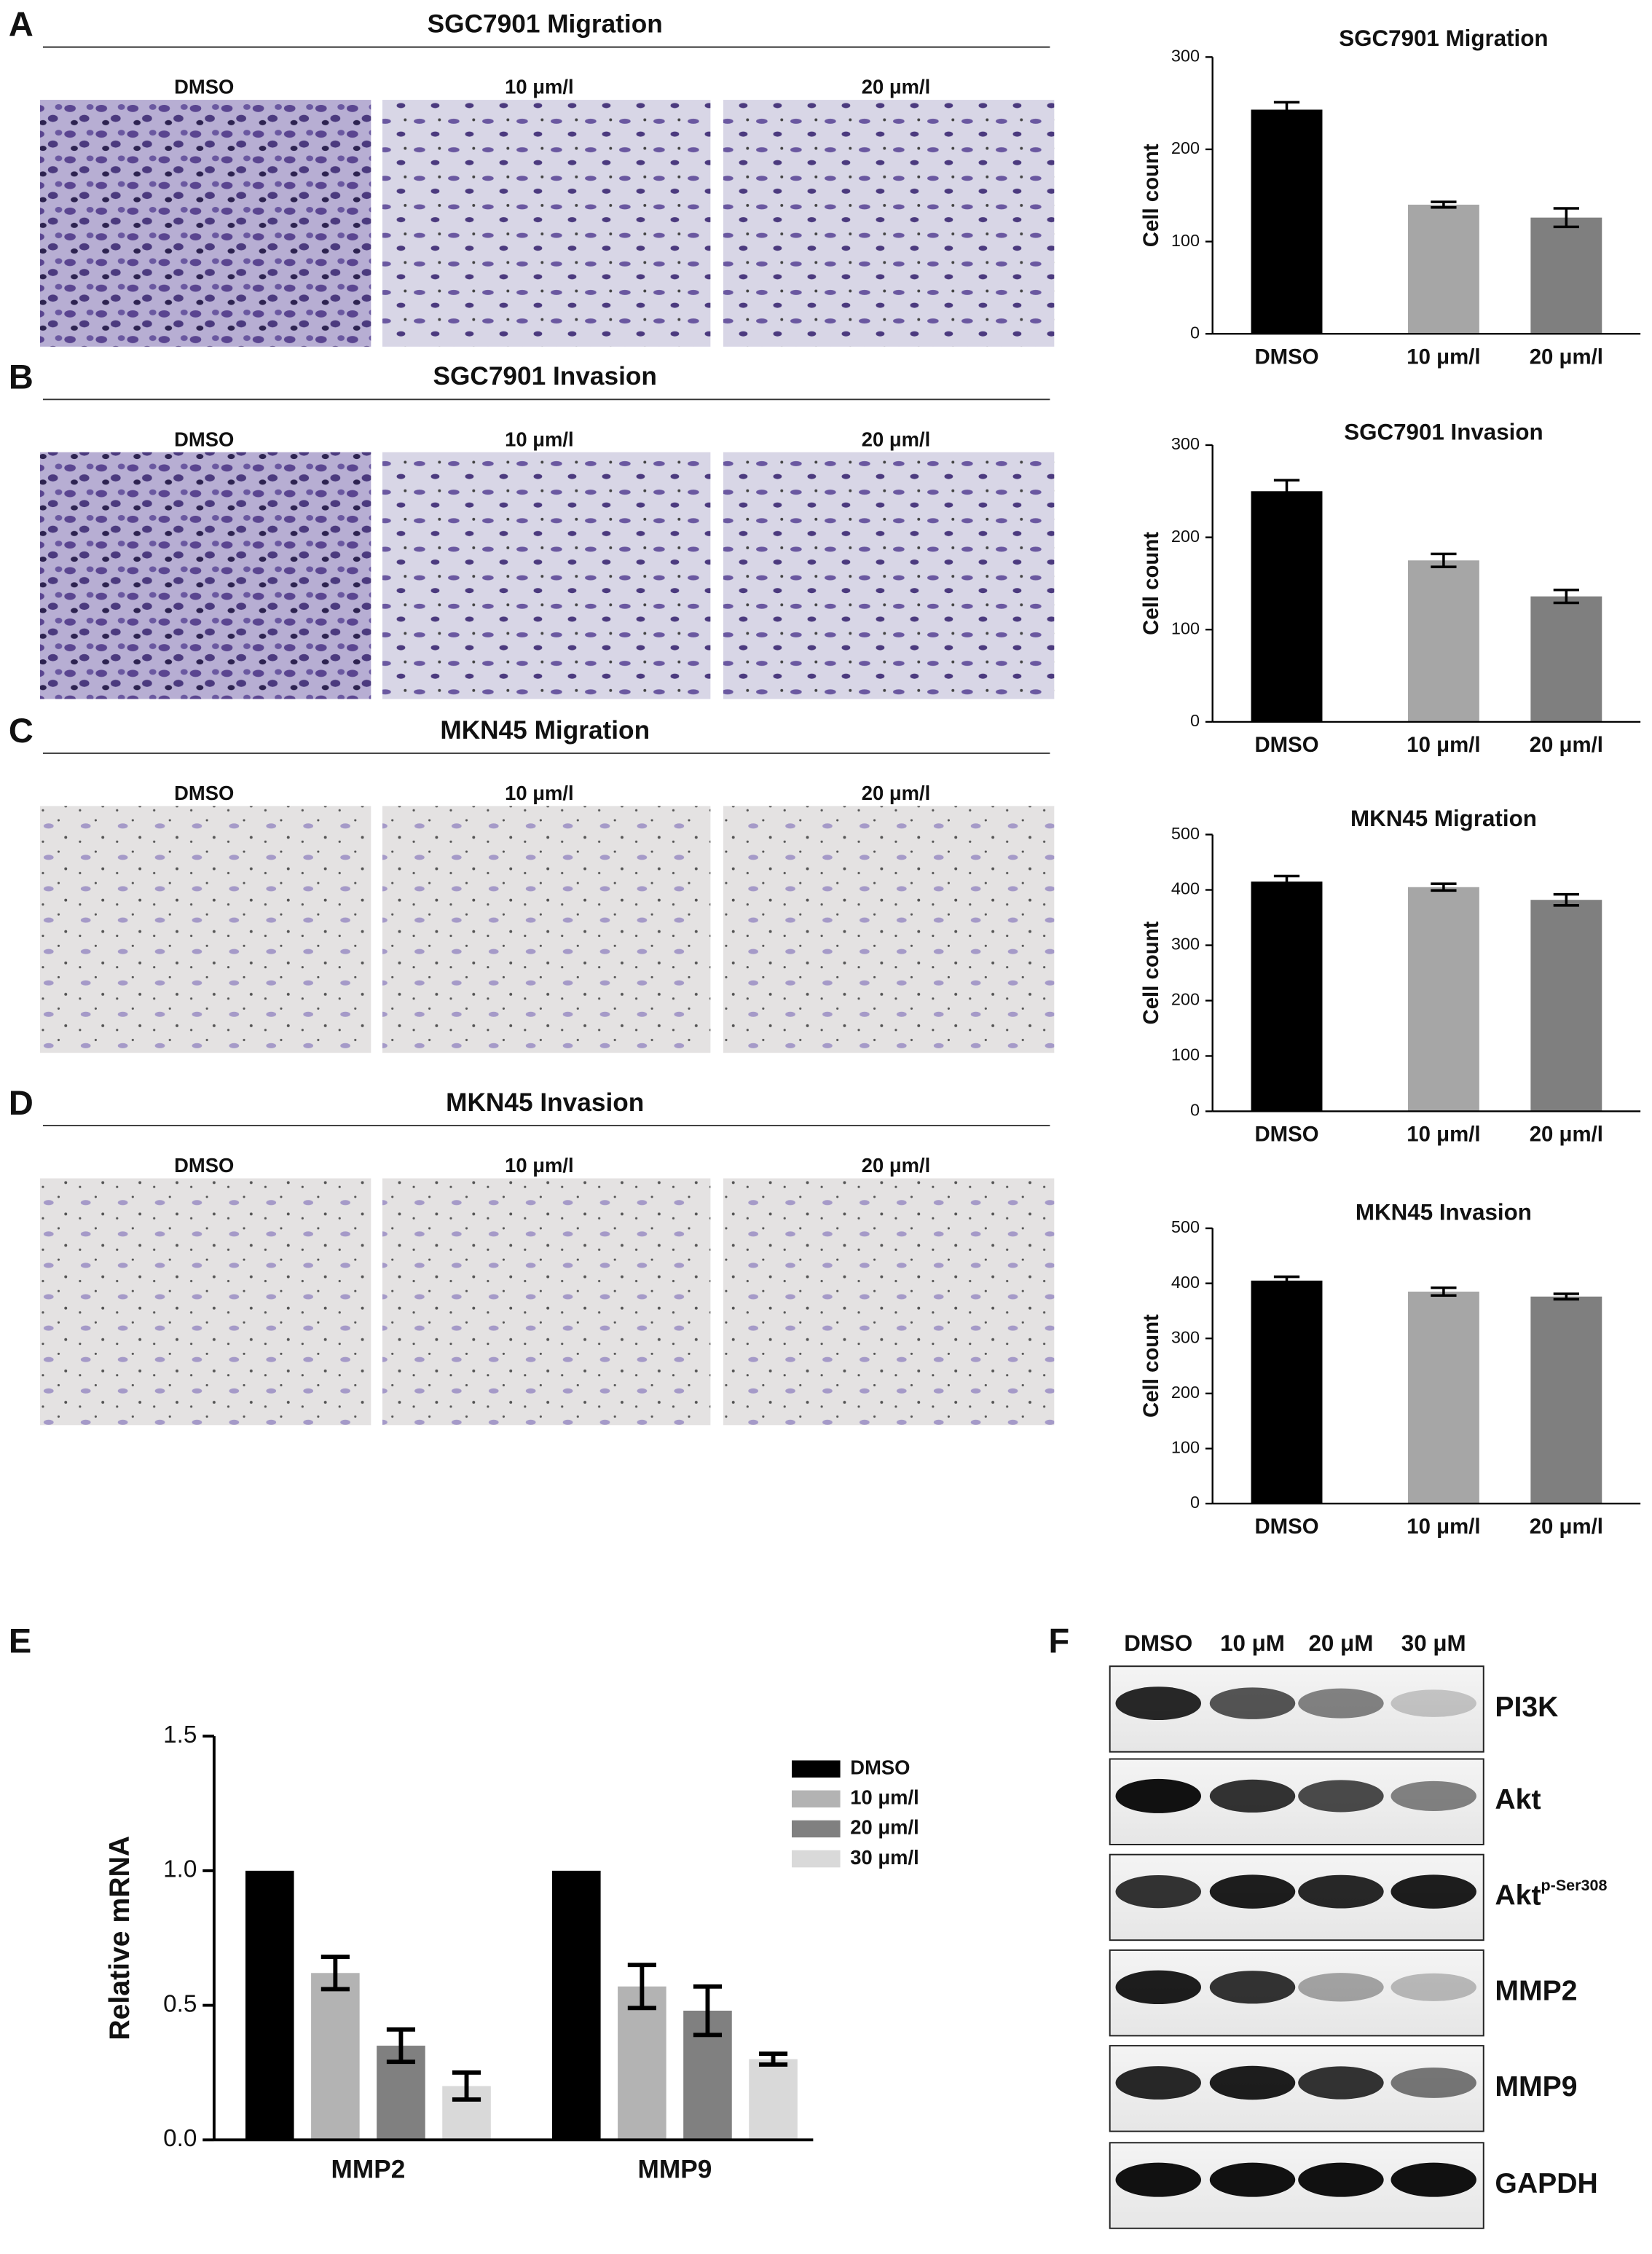 The image size is (1652, 2254). I want to click on panel-letter: E, so click(20, 1640).